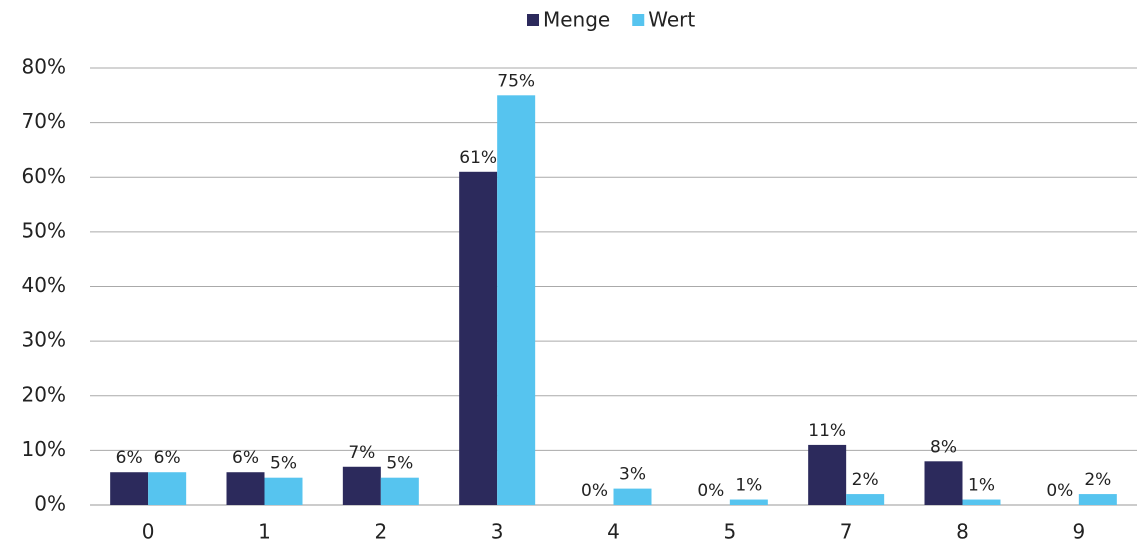 This screenshot has height=550, width=1139. I want to click on x-tick-label: 2, so click(380, 532).